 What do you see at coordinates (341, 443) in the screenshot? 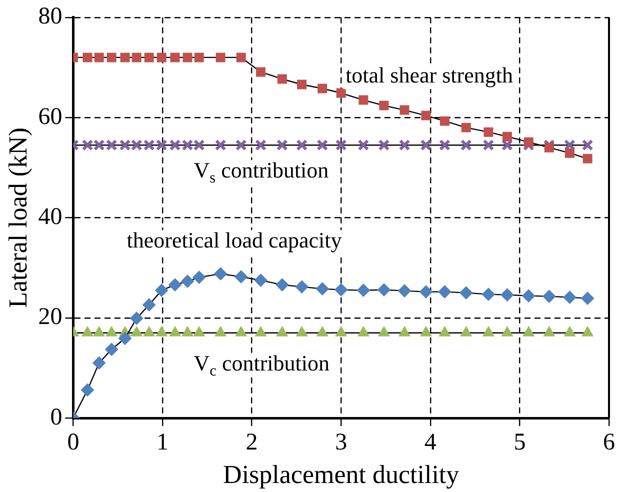
I see `x-tick-label: 3` at bounding box center [341, 443].